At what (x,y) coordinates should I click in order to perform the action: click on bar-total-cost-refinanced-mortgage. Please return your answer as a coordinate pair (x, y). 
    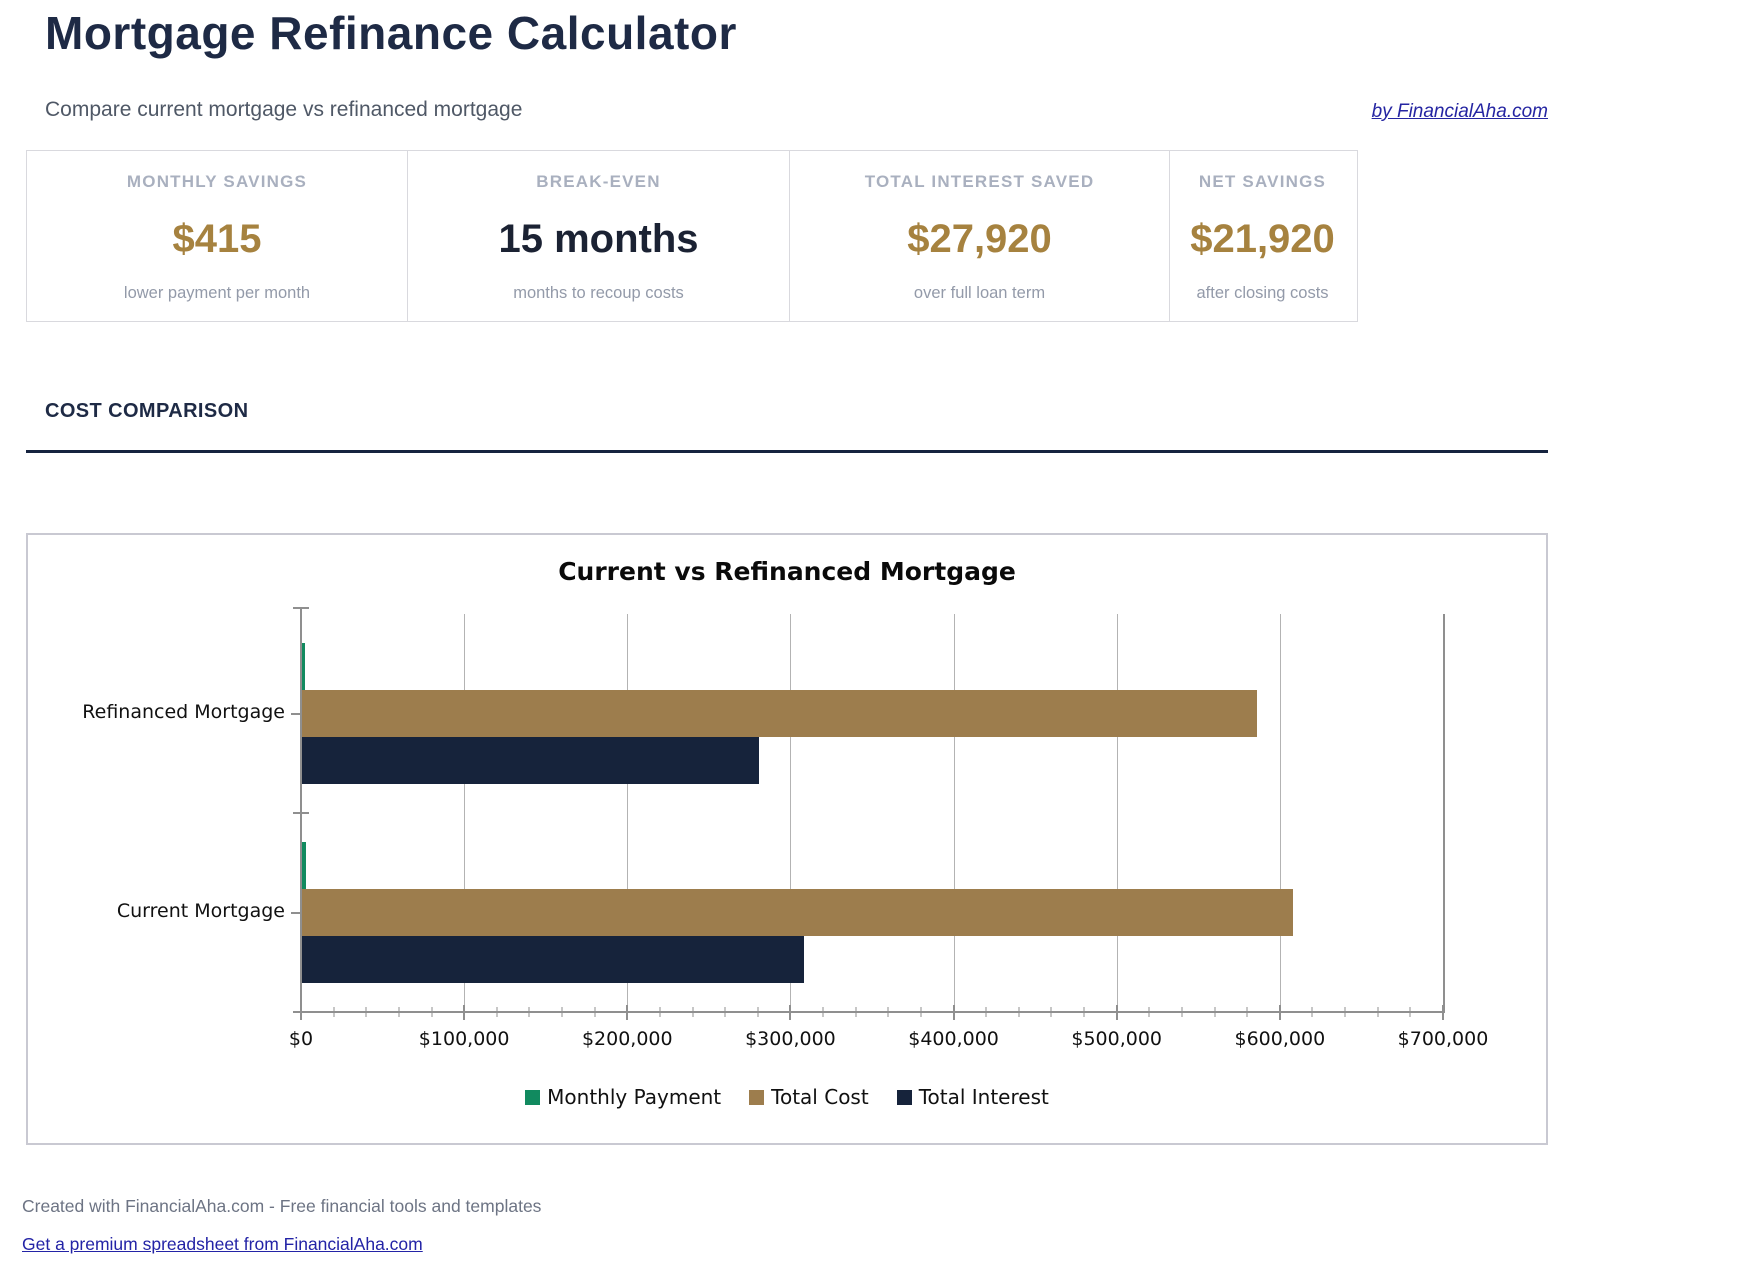
    Looking at the image, I should click on (780, 713).